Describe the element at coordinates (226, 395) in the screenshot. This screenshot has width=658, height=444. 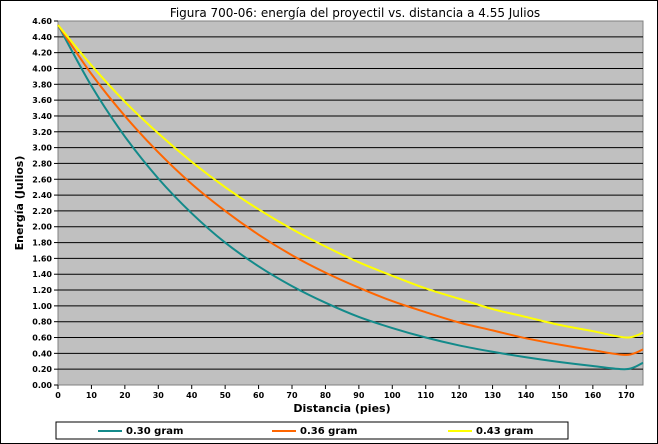
I see `x-tick-label: 50` at that location.